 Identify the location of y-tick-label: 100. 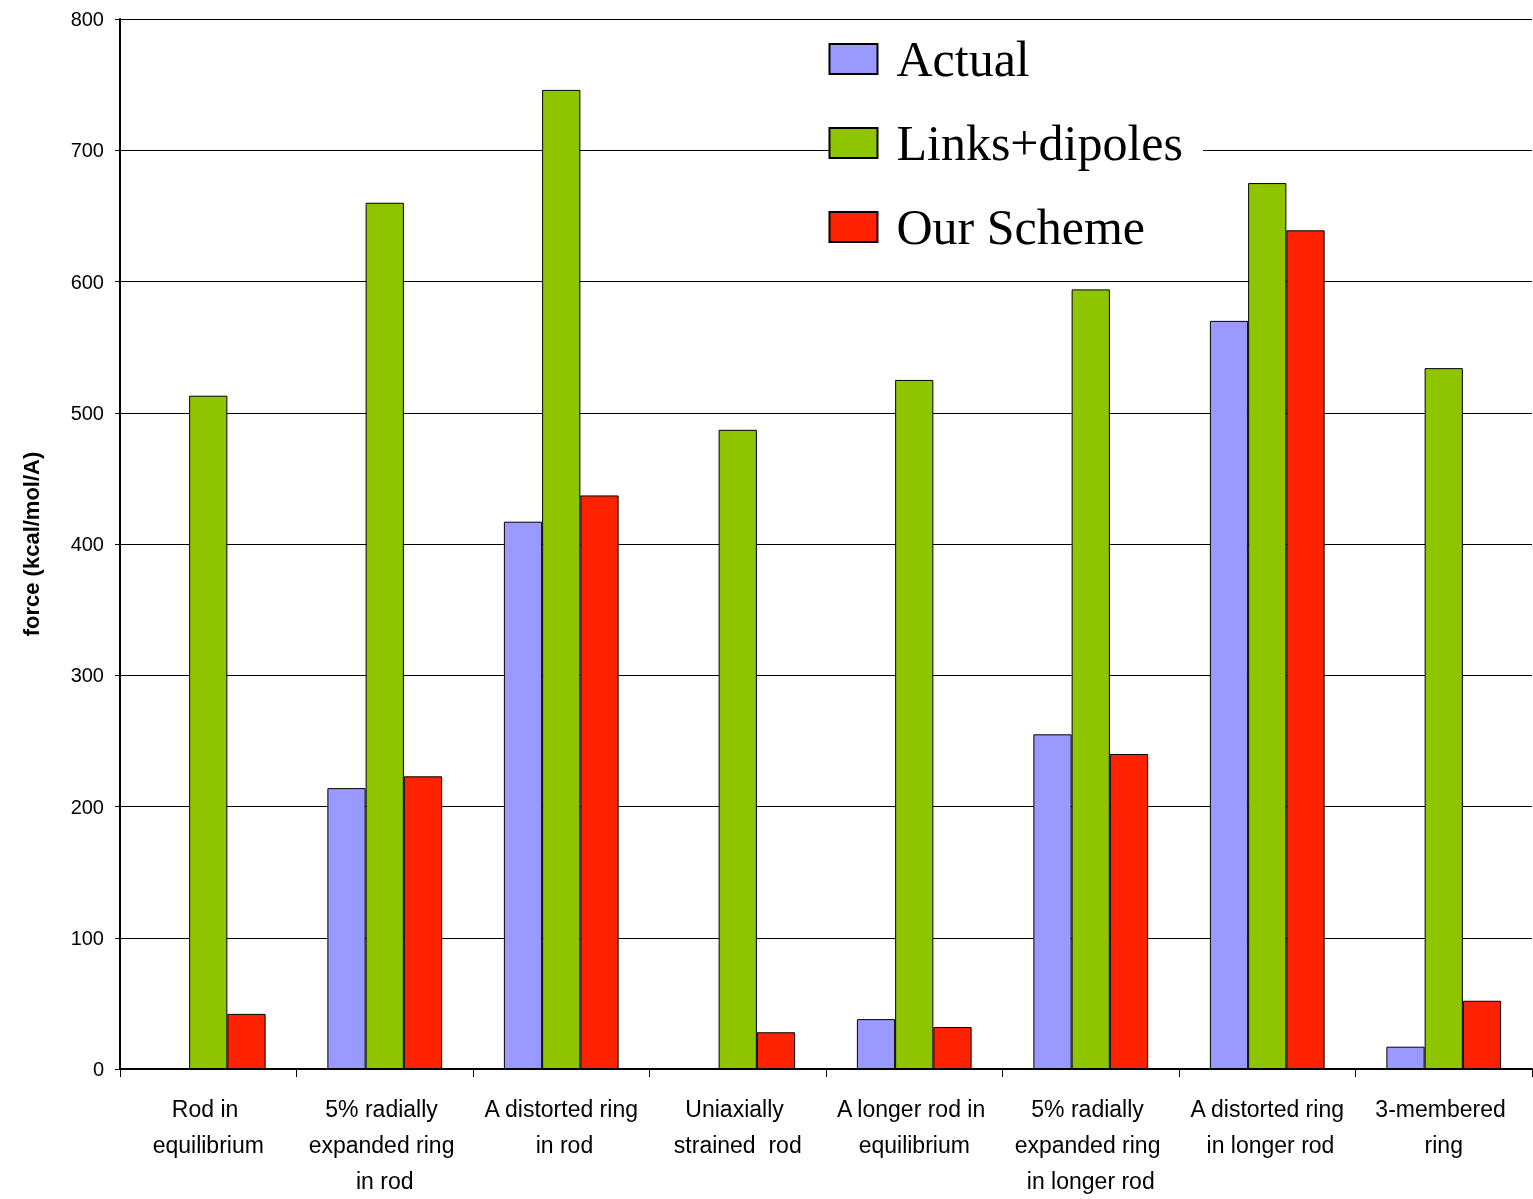
(87, 937).